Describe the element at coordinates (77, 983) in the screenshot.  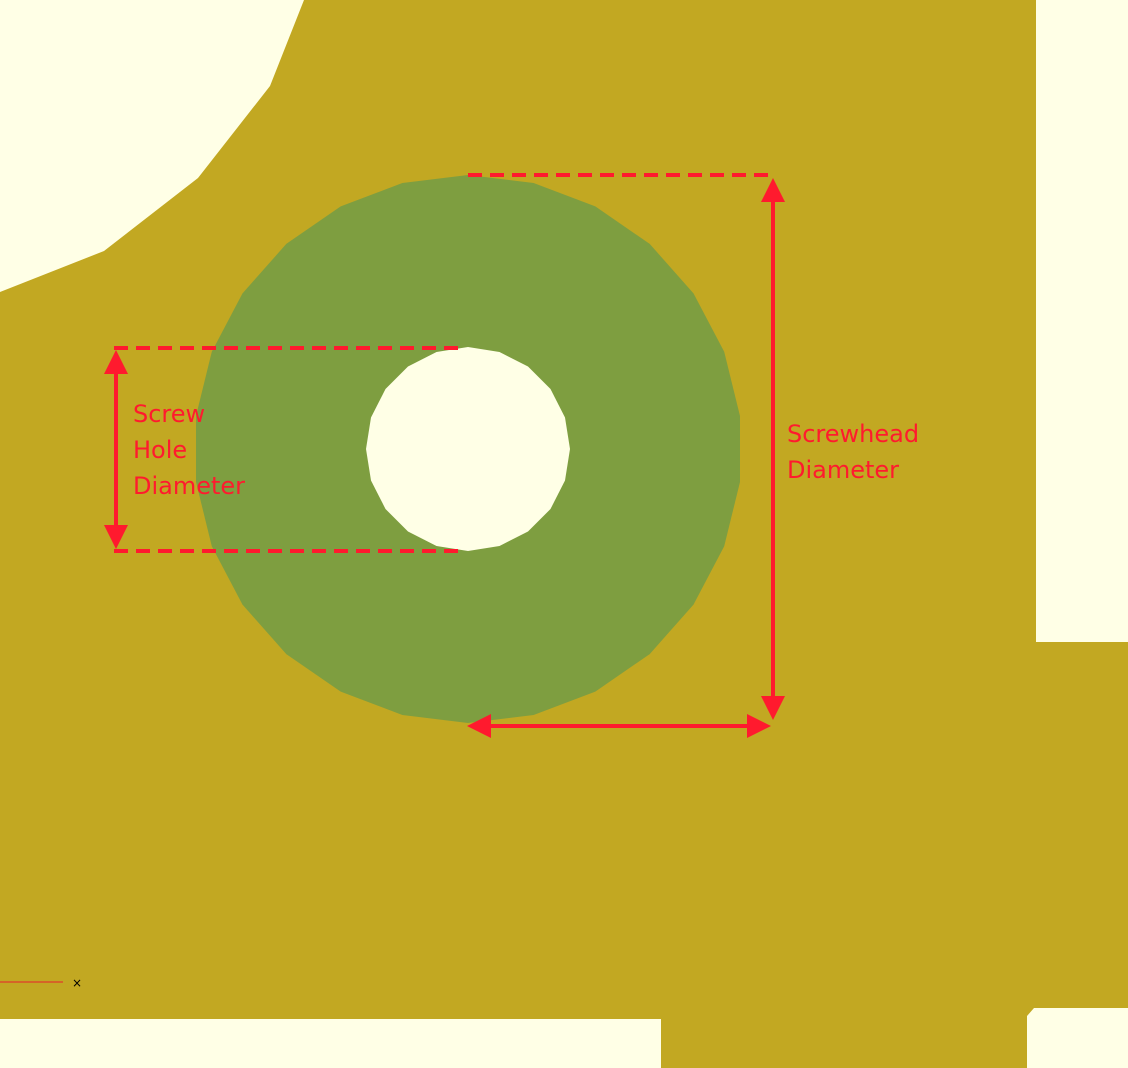
I see `origin-marker: ×` at that location.